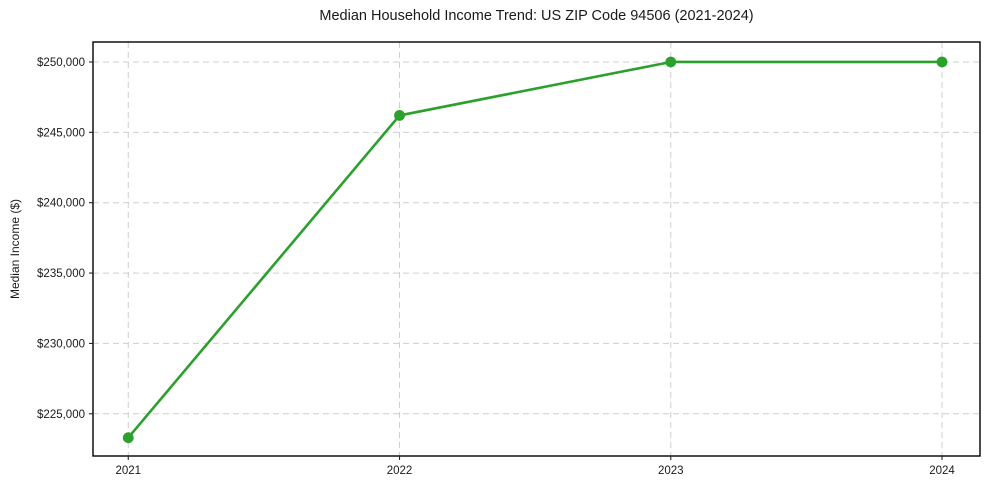 Image resolution: width=989 pixels, height=490 pixels. What do you see at coordinates (400, 471) in the screenshot?
I see `x-tick-label: 2022` at bounding box center [400, 471].